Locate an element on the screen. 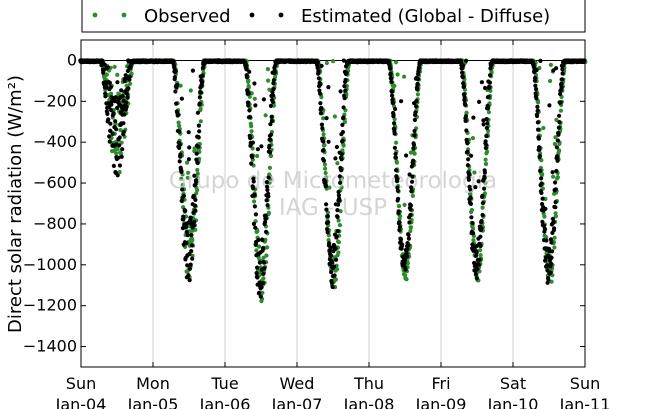 The image size is (650, 409). y-tick-label: −400 is located at coordinates (55, 141).